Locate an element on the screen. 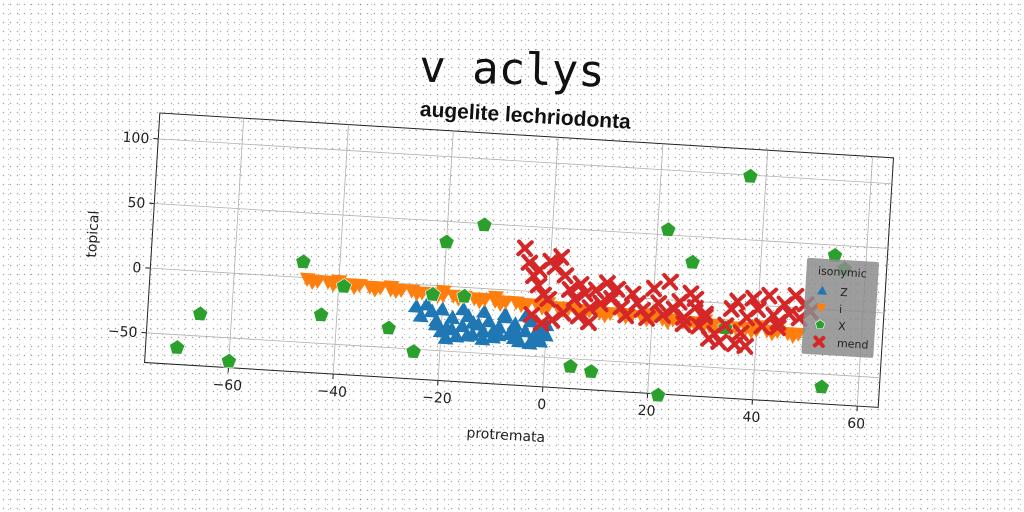  x-tick-label: −20 is located at coordinates (437, 399).